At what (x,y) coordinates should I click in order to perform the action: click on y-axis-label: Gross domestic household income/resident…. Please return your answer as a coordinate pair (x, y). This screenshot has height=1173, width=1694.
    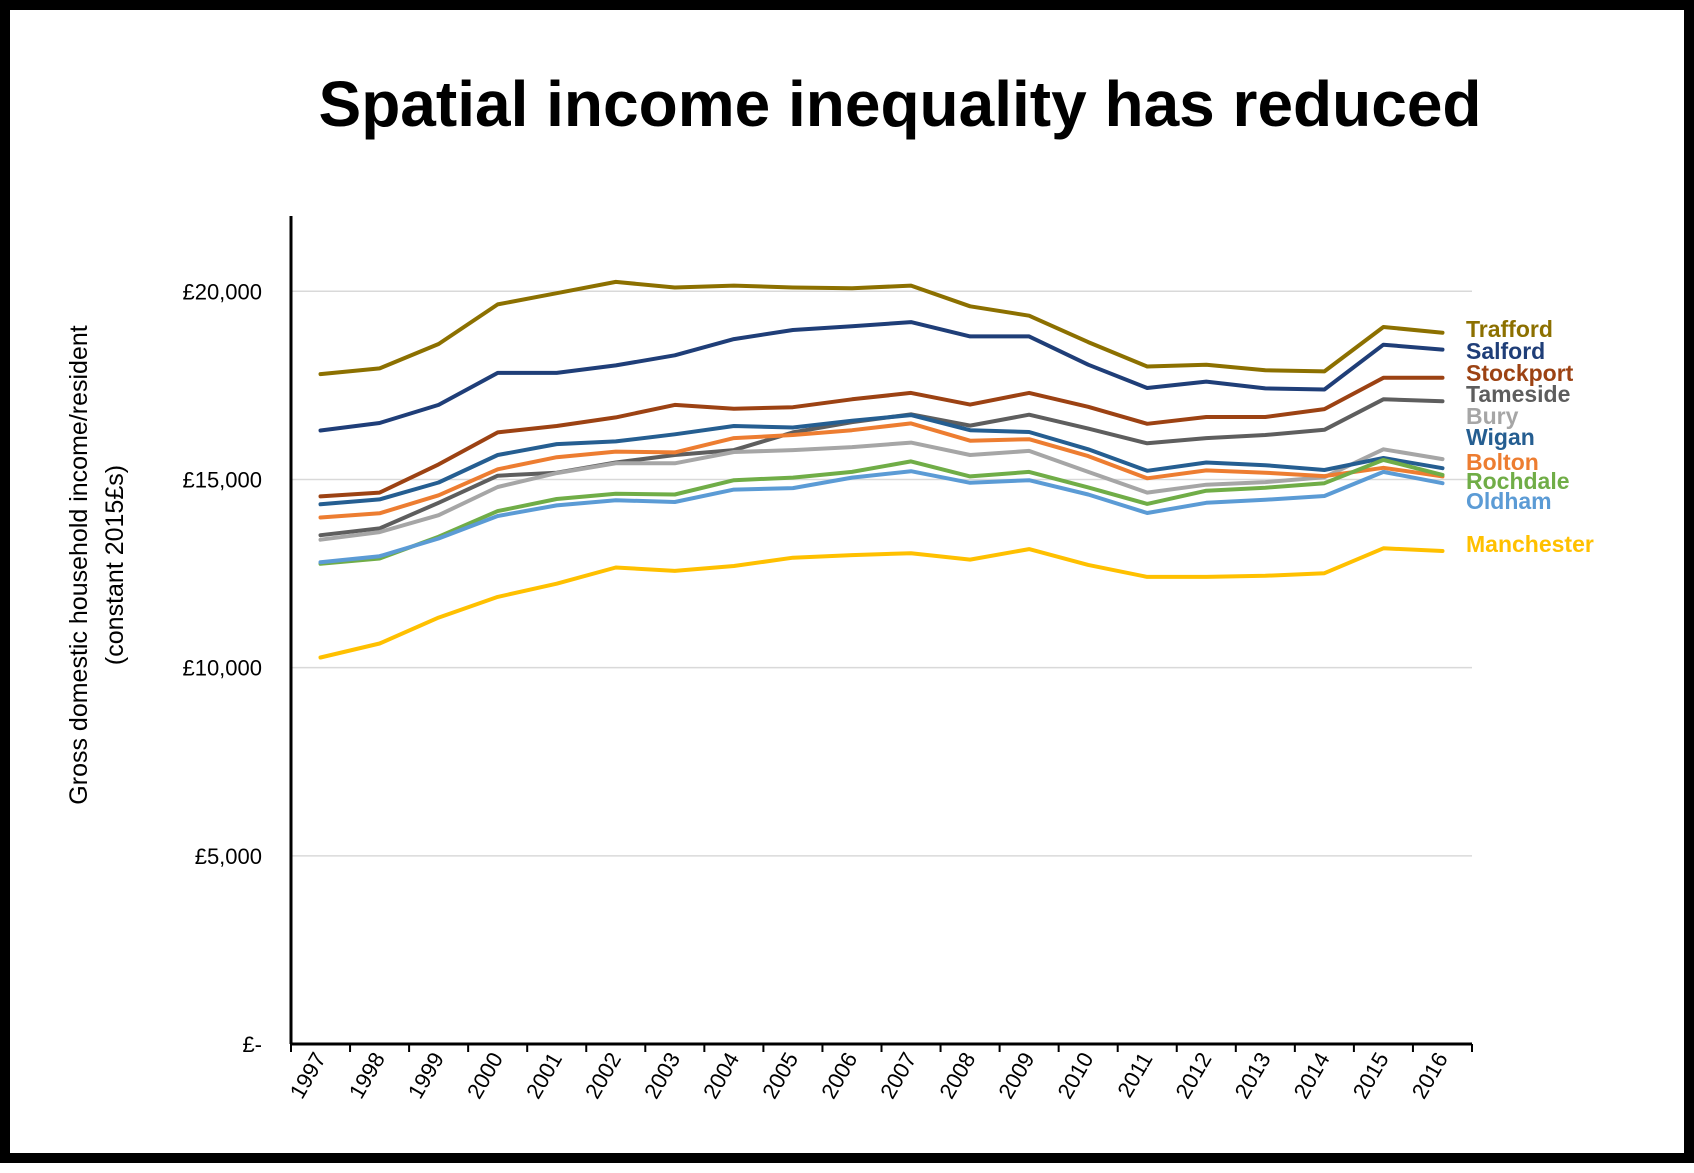
    Looking at the image, I should click on (97, 564).